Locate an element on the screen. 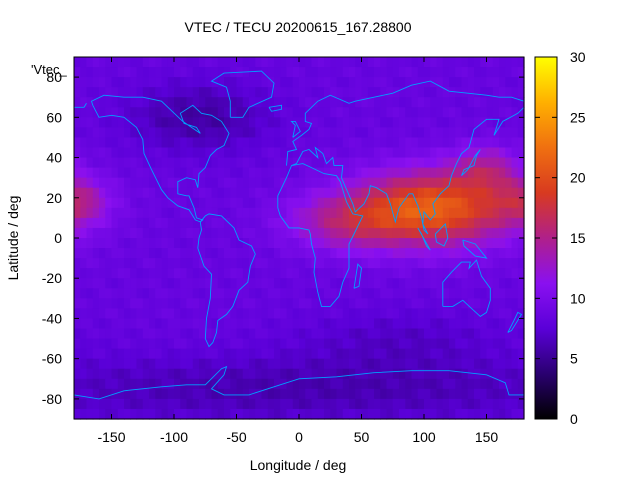  y-axis-label: Latitude / deg is located at coordinates (13, 238).